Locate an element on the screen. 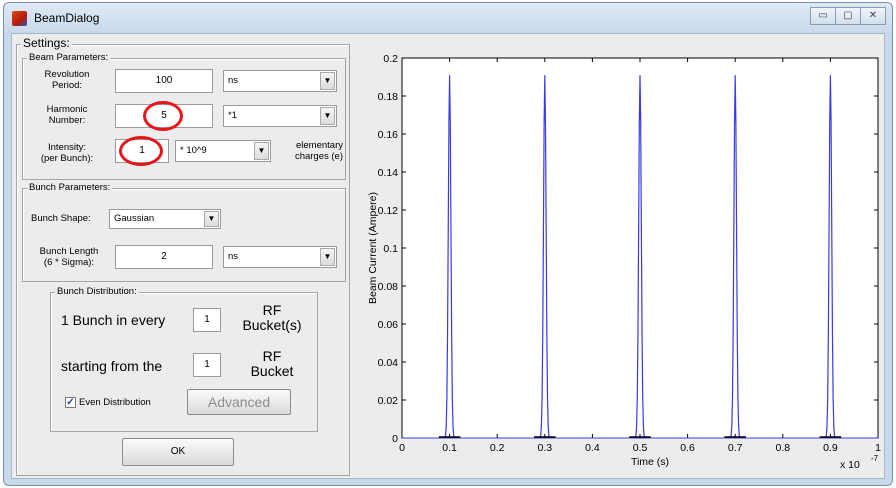 The height and width of the screenshot is (488, 896). y-tick-label: 0.1 is located at coordinates (390, 249).